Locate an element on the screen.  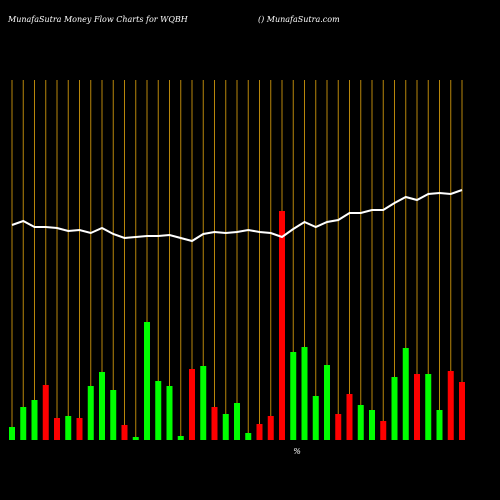
chart-subtitle: () MunafaSutra.com is located at coordinates (299, 19).